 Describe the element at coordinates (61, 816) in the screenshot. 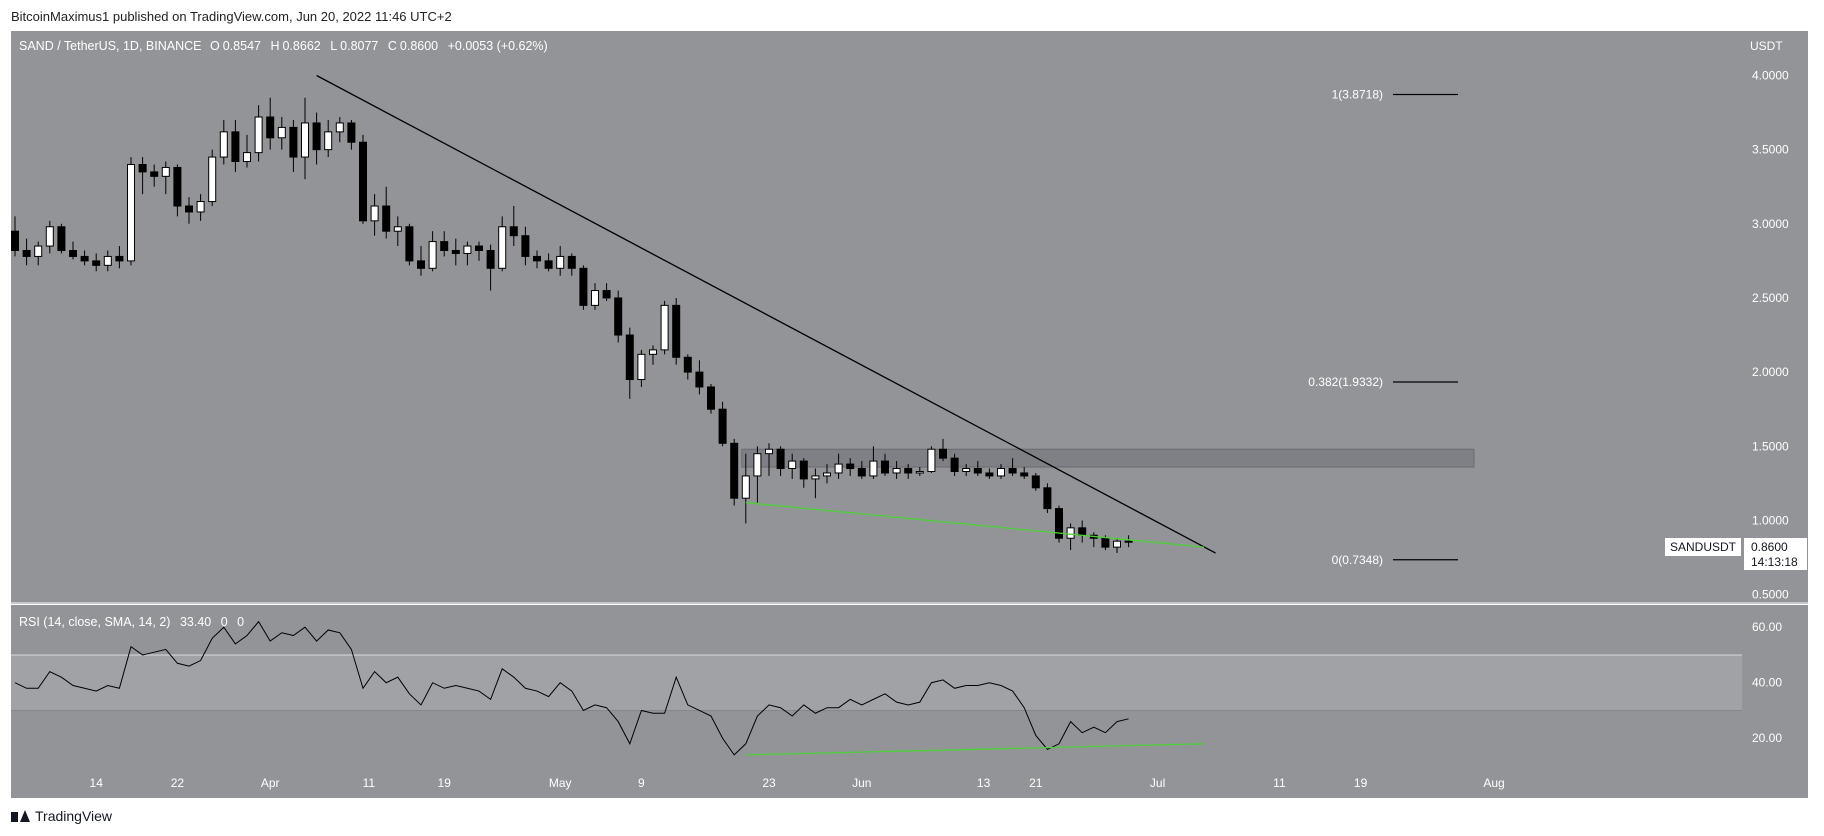

I see `tradingview-brand: TradingView` at that location.